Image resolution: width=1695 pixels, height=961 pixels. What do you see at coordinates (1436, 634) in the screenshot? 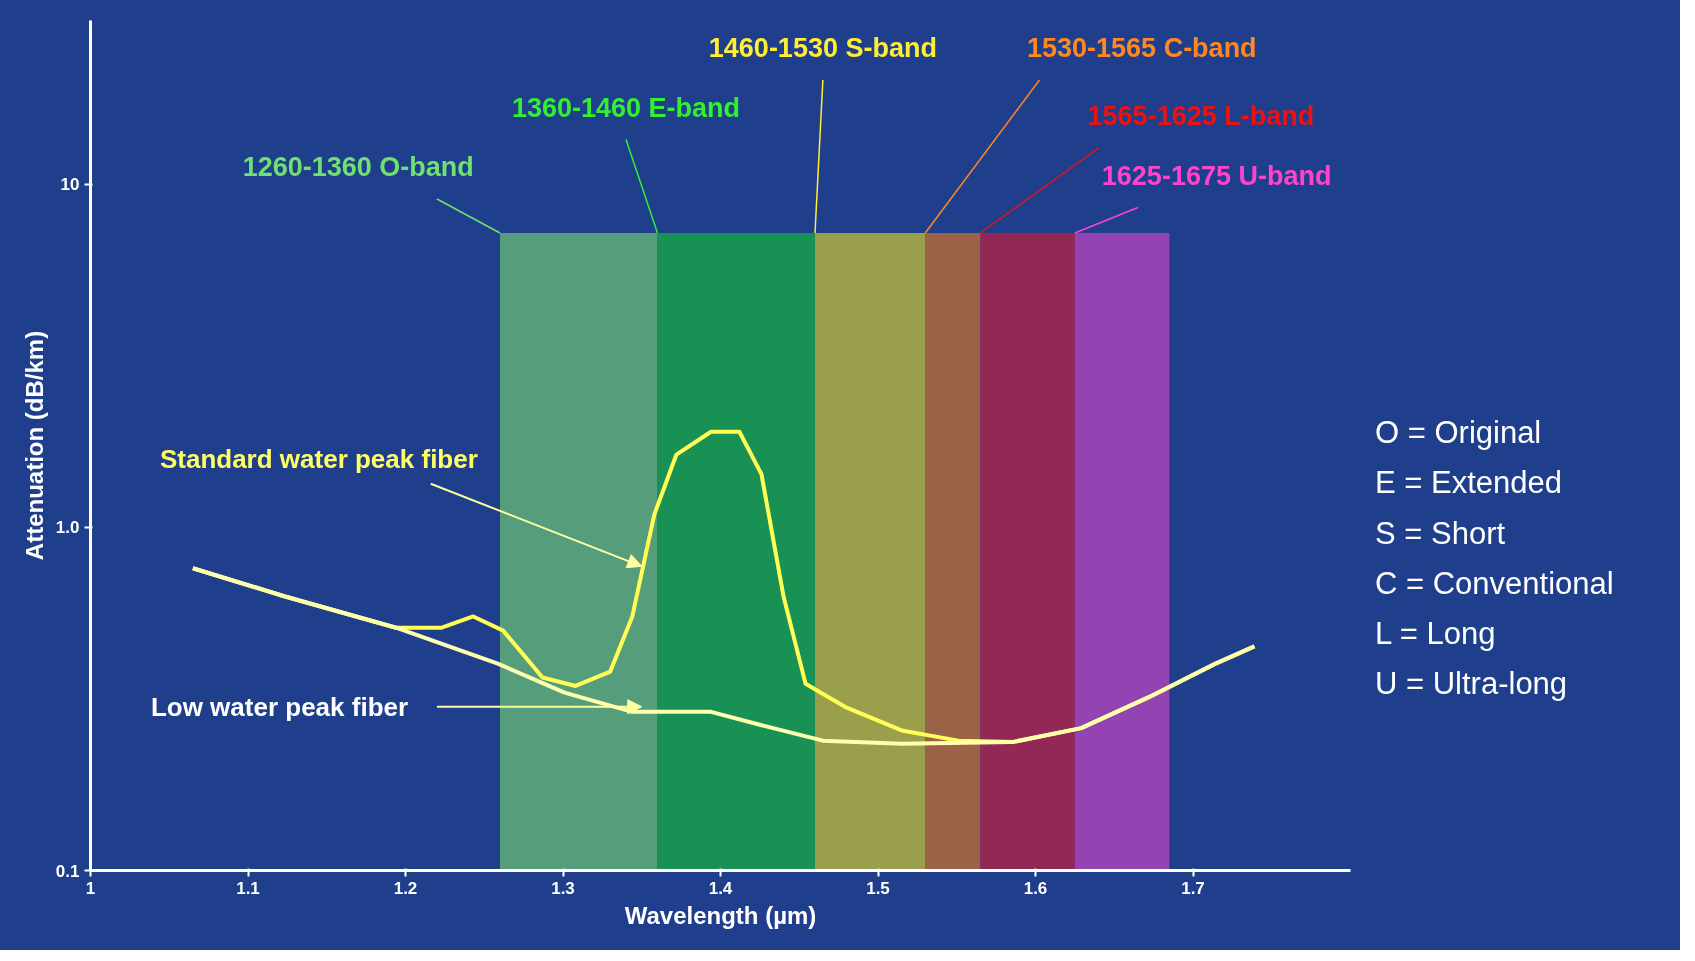
I see `text: L = Long` at bounding box center [1436, 634].